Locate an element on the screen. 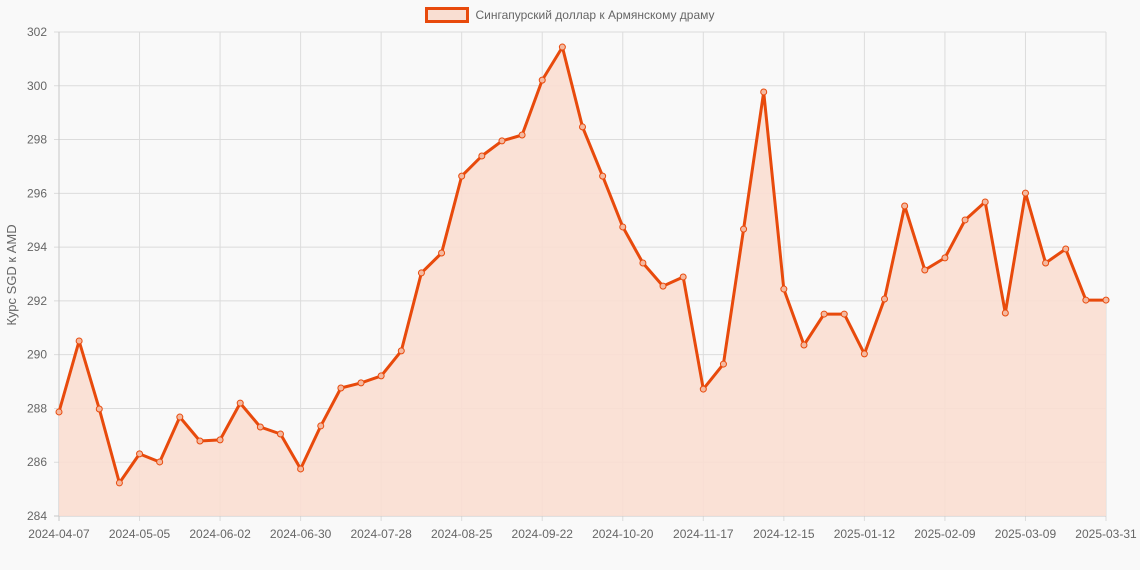  y-tick-label: 296 is located at coordinates (37, 193).